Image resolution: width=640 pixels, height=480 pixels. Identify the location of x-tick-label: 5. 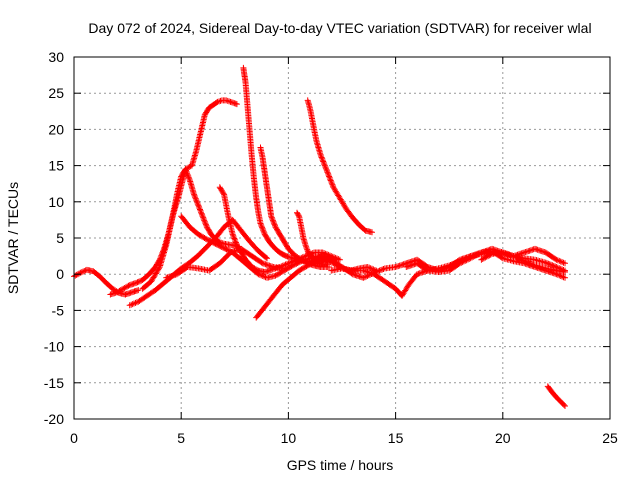
(181, 438).